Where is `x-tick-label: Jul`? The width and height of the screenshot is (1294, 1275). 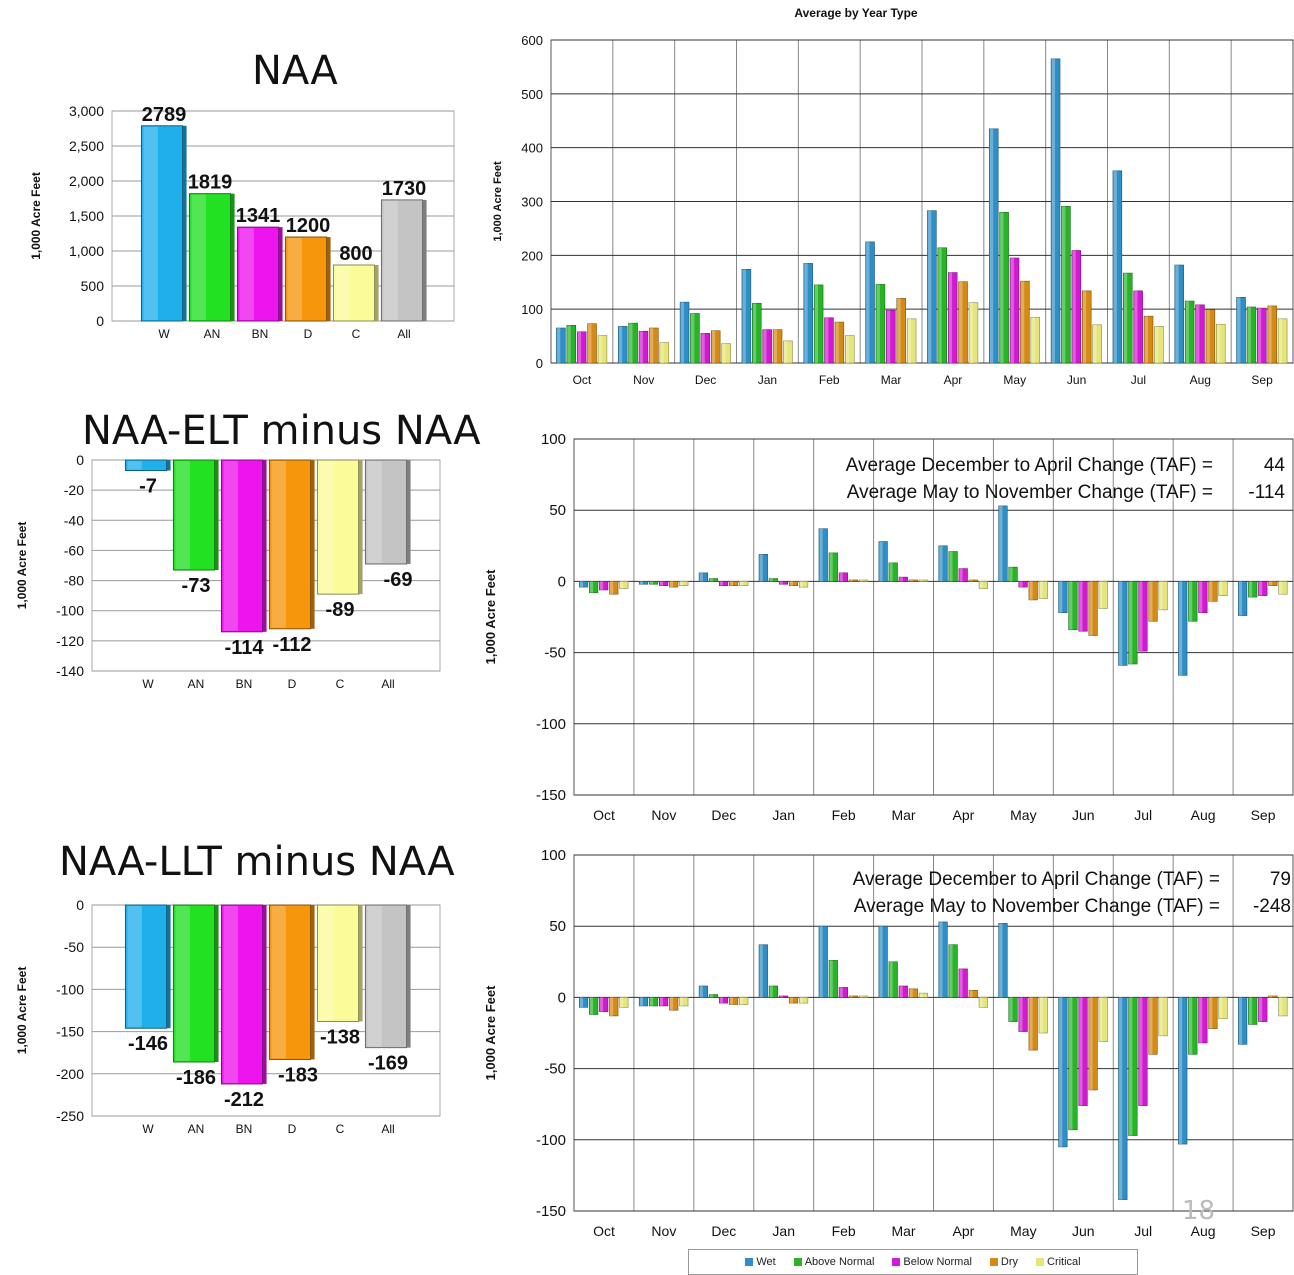 x-tick-label: Jul is located at coordinates (1138, 380).